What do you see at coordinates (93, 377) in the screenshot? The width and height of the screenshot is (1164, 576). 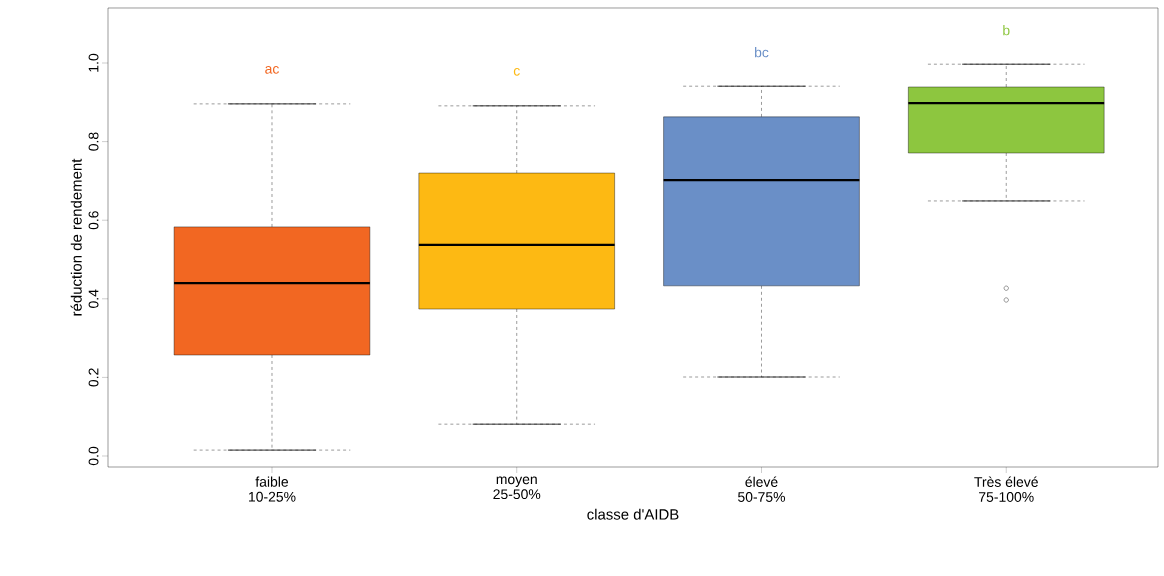 I see `y-tick-label: 0.2` at bounding box center [93, 377].